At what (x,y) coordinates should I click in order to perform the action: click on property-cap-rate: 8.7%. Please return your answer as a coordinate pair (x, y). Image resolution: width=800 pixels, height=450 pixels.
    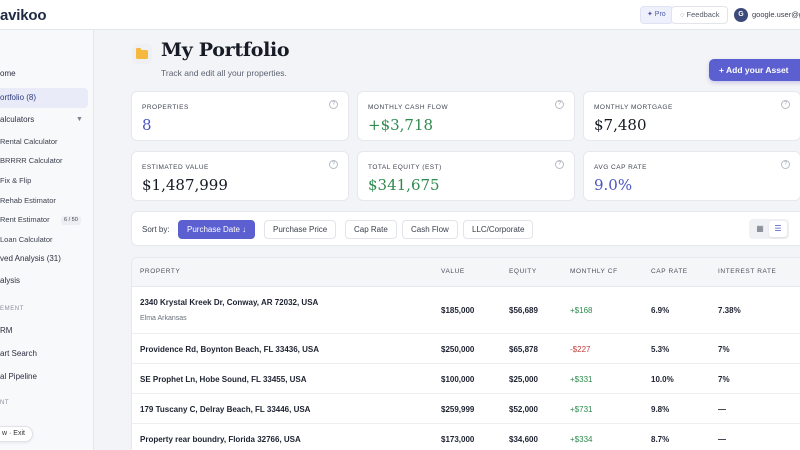
    Looking at the image, I should click on (660, 439).